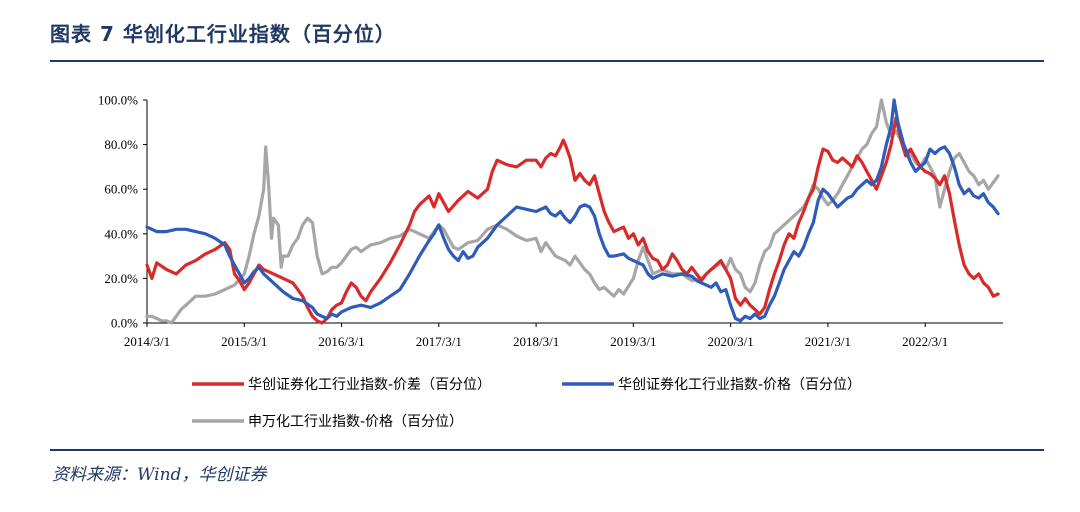 Image resolution: width=1080 pixels, height=512 pixels. Describe the element at coordinates (121, 189) in the screenshot. I see `y-tick-label: 60.0%` at that location.